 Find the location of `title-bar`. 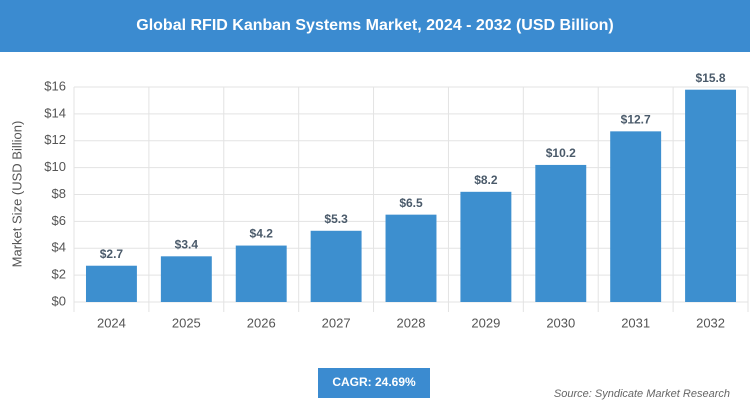

title-bar is located at coordinates (375, 26).